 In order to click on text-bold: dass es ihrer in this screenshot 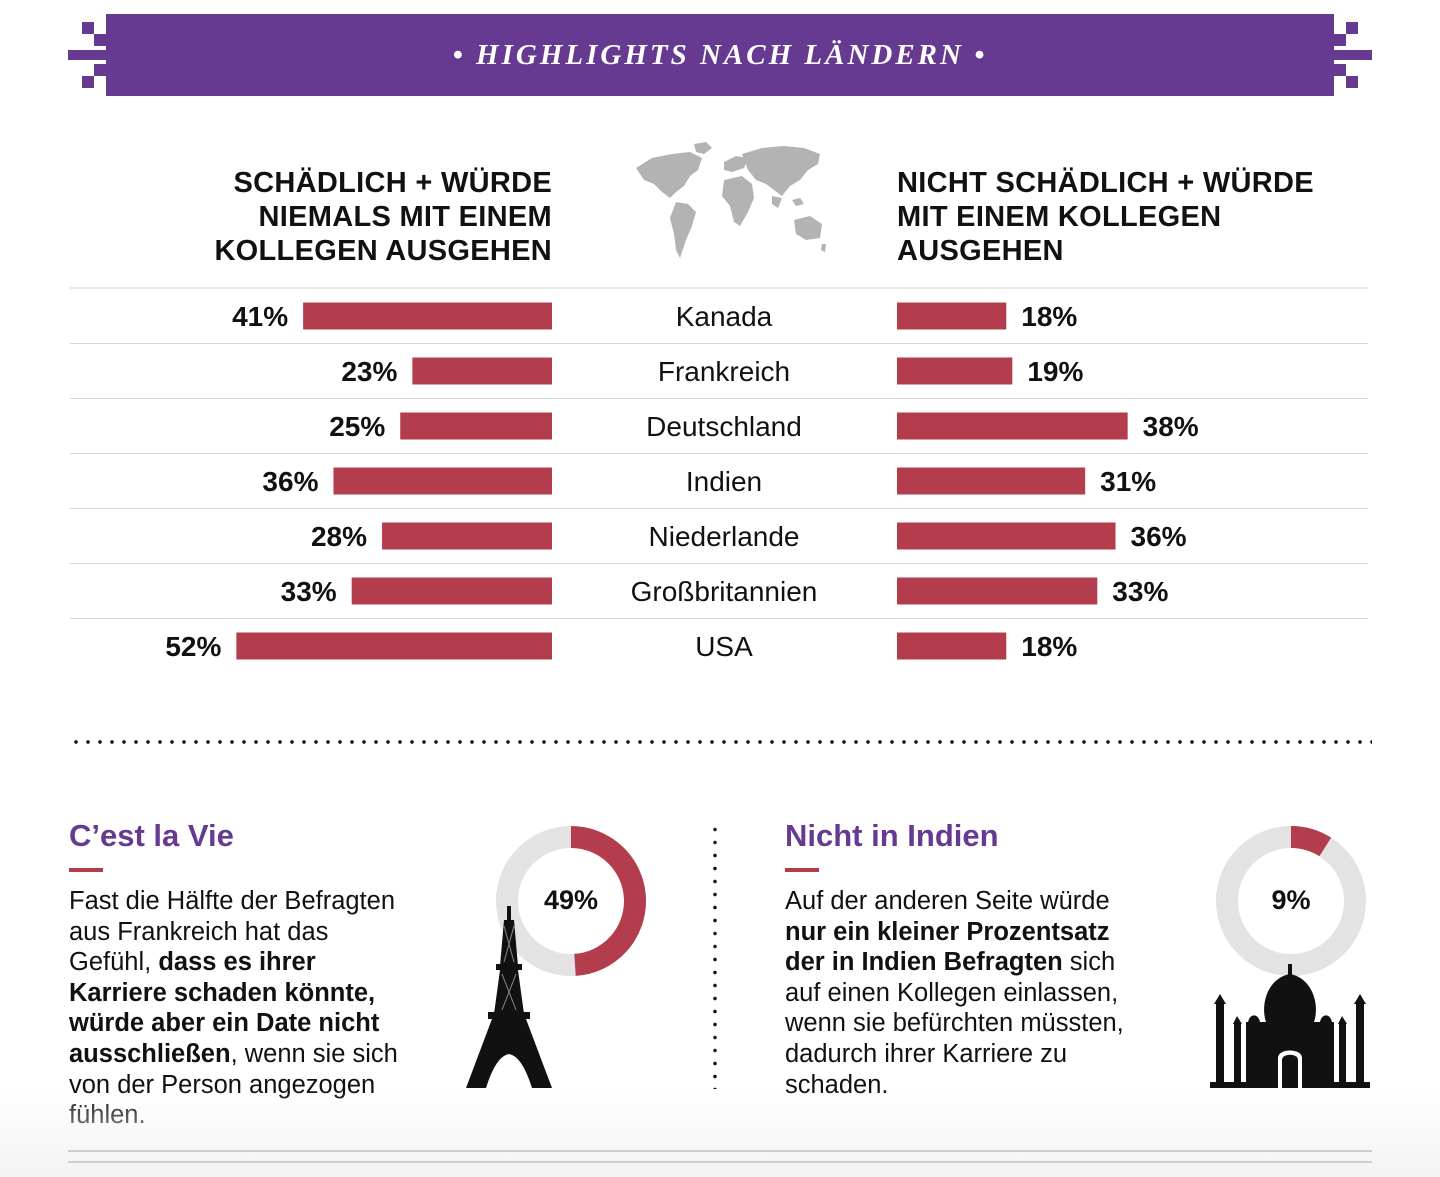, I will do `click(237, 962)`.